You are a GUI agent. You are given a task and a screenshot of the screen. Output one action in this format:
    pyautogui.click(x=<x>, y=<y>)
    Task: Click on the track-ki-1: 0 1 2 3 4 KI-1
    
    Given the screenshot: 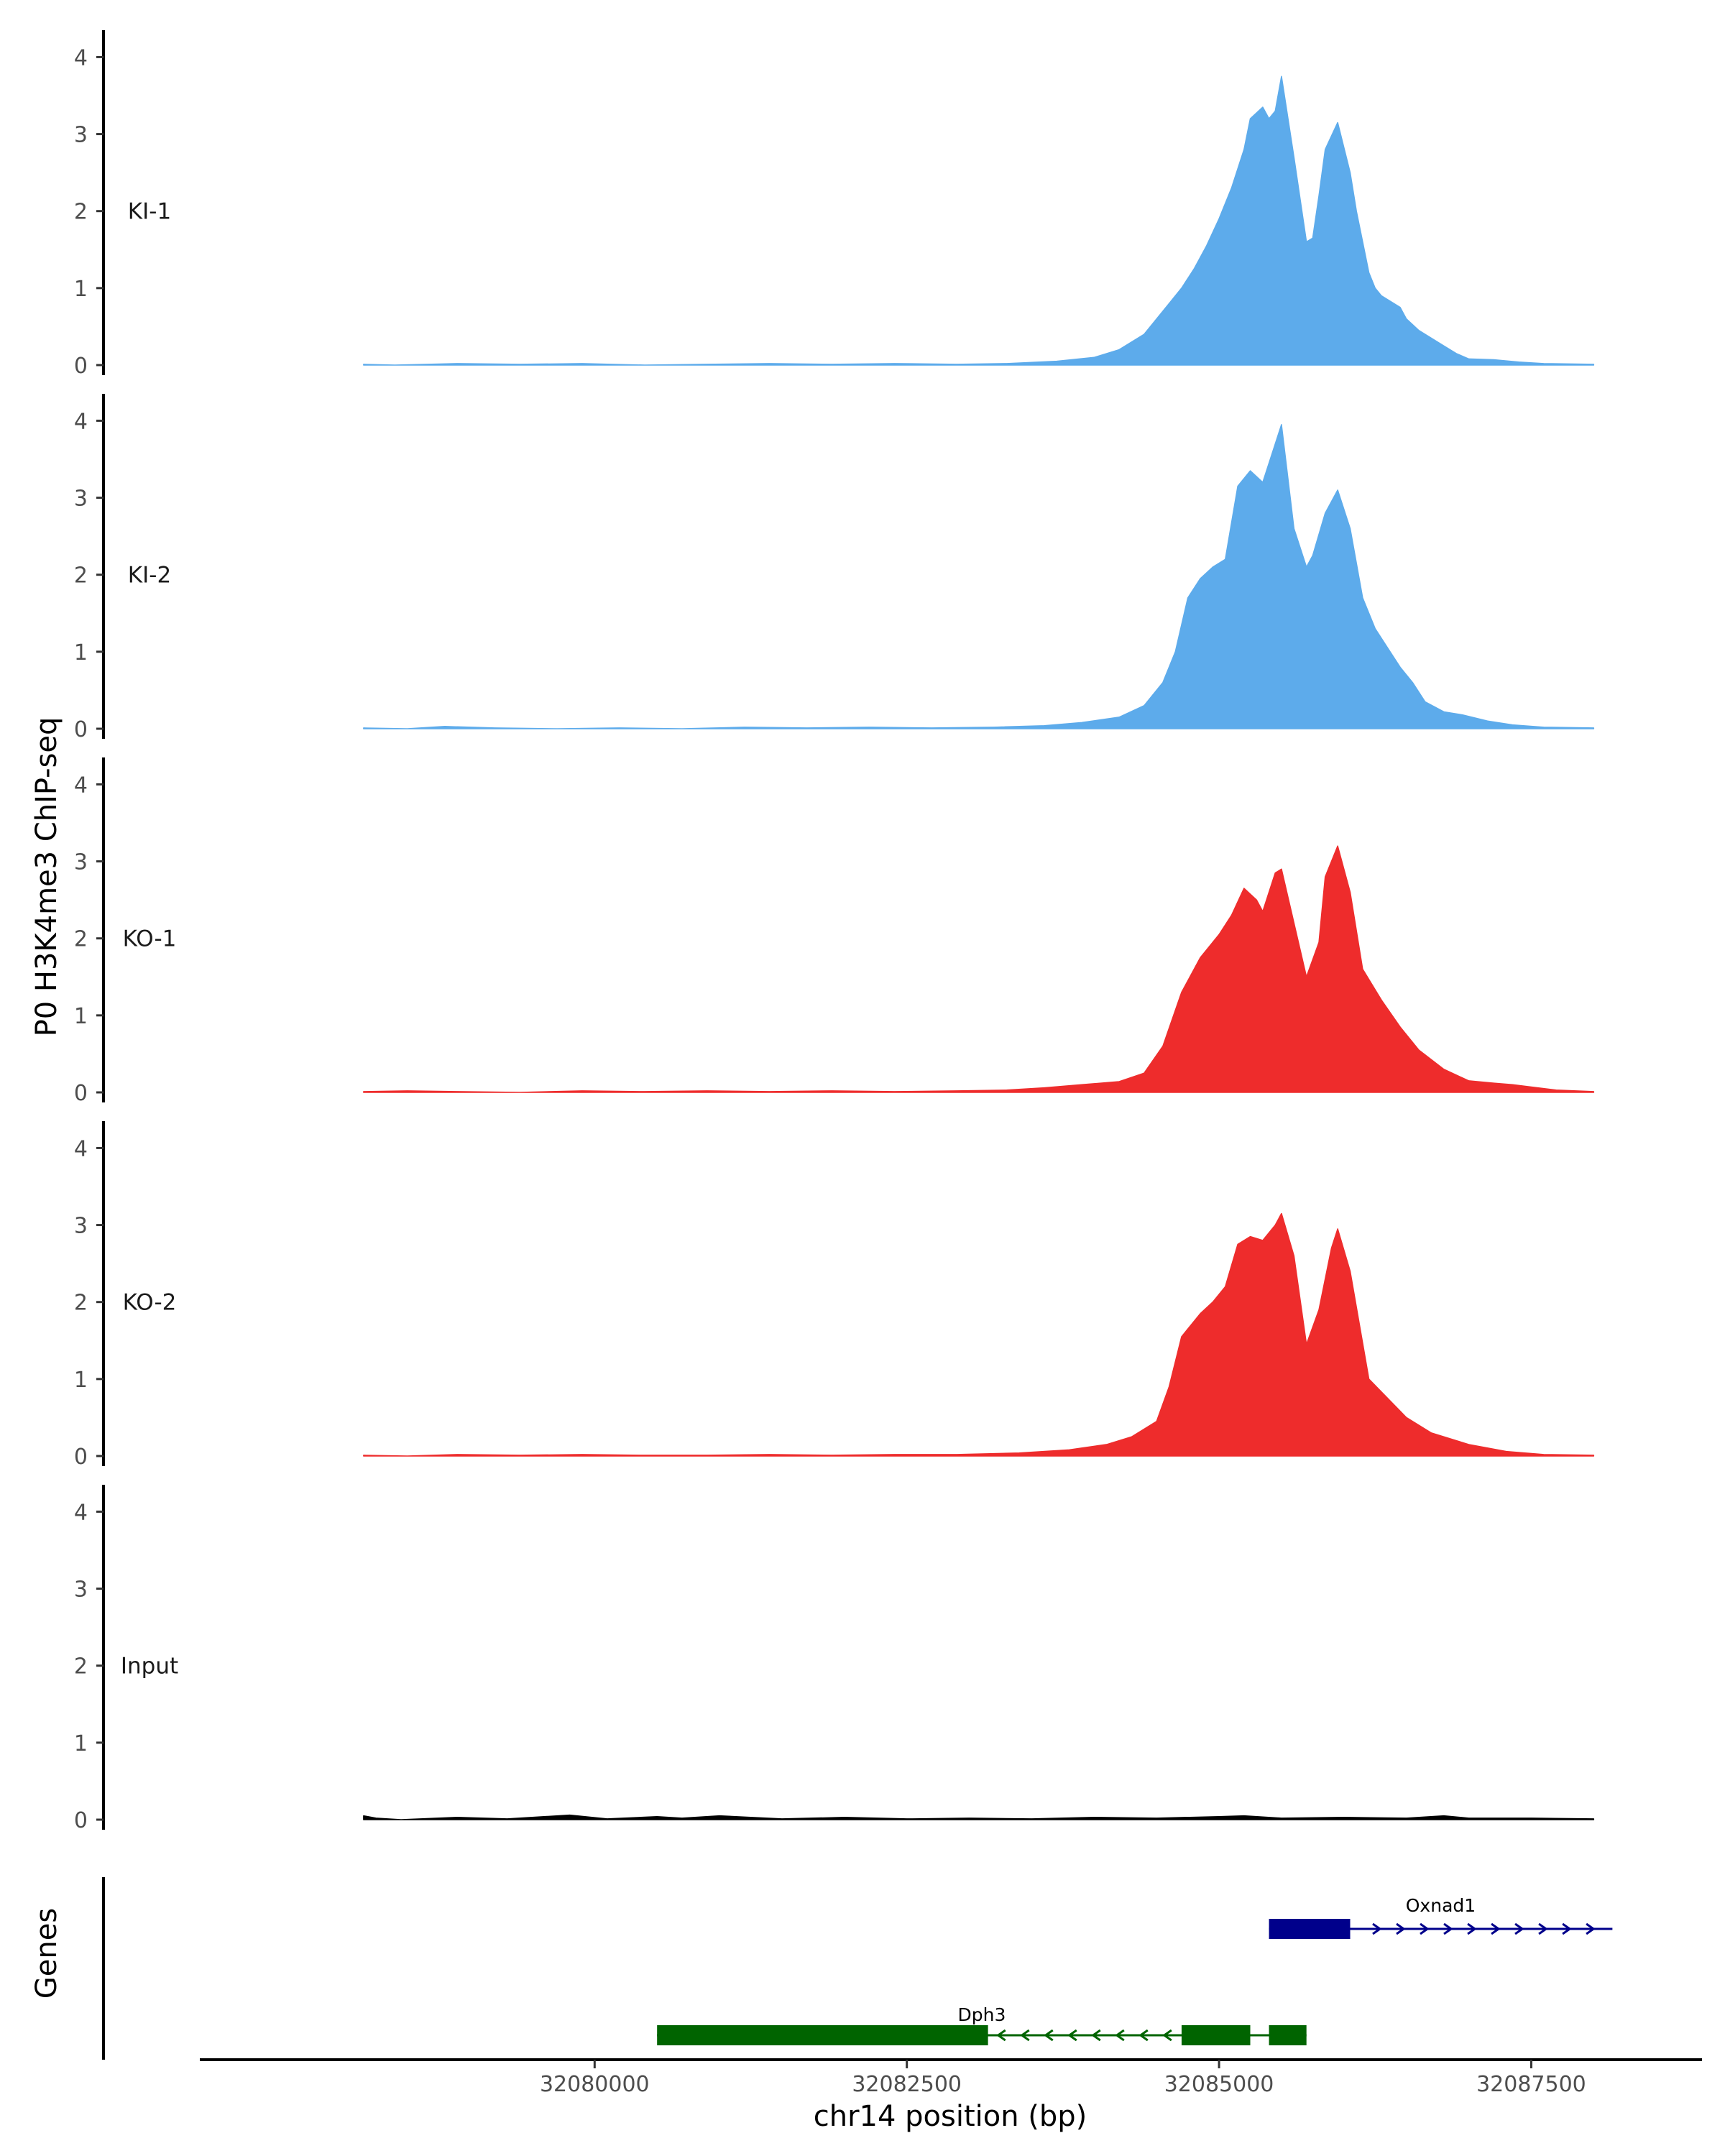 What is the action you would take?
    pyautogui.click(x=834, y=204)
    